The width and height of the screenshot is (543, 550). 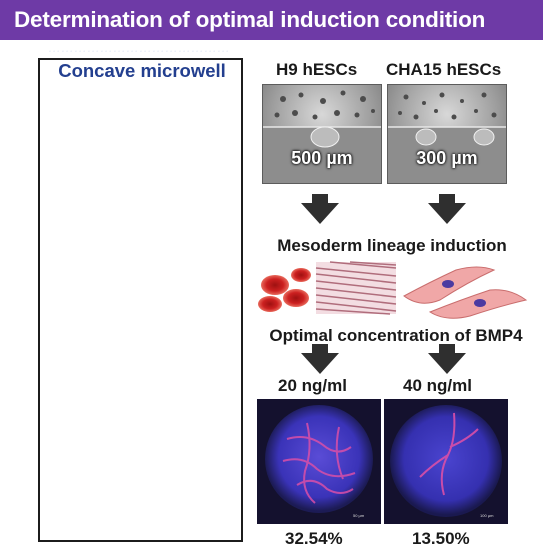 What do you see at coordinates (487, 515) in the screenshot?
I see `svg-text: 100 µm` at bounding box center [487, 515].